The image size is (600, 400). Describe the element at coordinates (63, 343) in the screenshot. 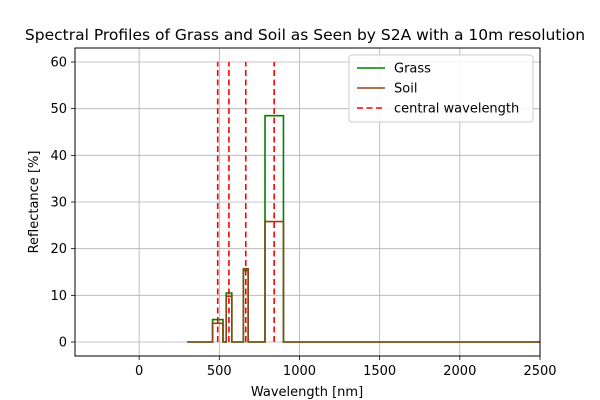

I see `y-tick-label: 0` at that location.